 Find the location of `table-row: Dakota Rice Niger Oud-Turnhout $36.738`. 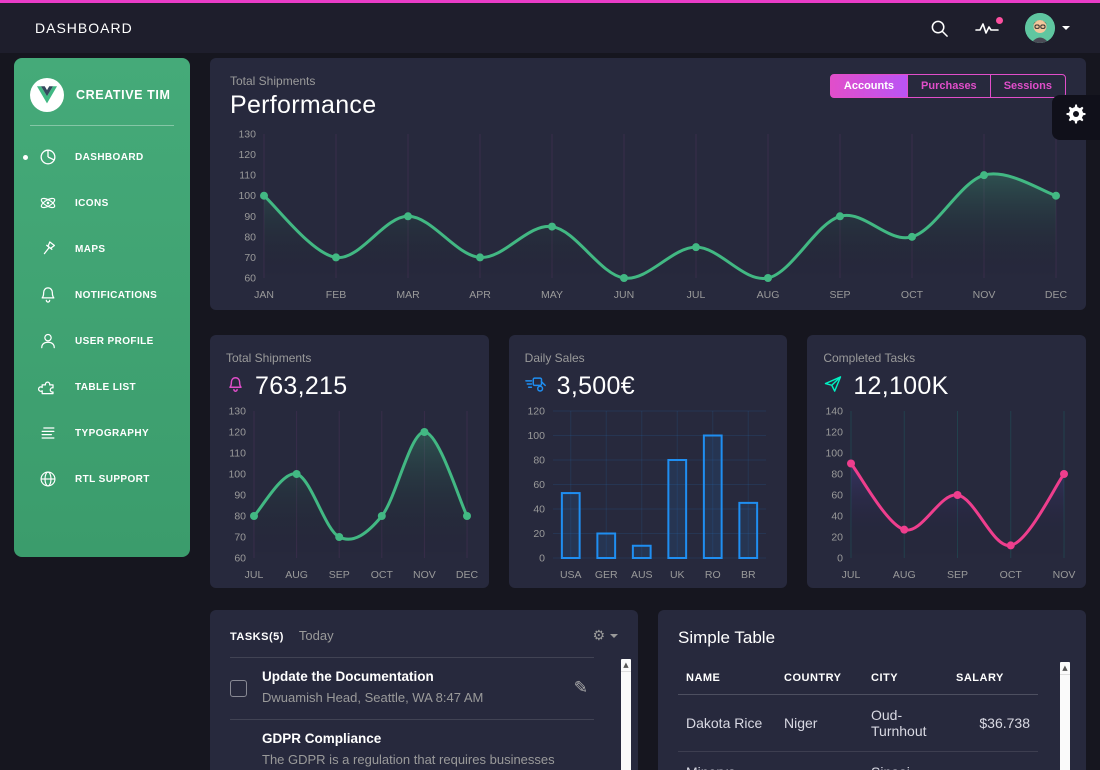

table-row: Dakota Rice Niger Oud-Turnhout $36.738 is located at coordinates (858, 723).